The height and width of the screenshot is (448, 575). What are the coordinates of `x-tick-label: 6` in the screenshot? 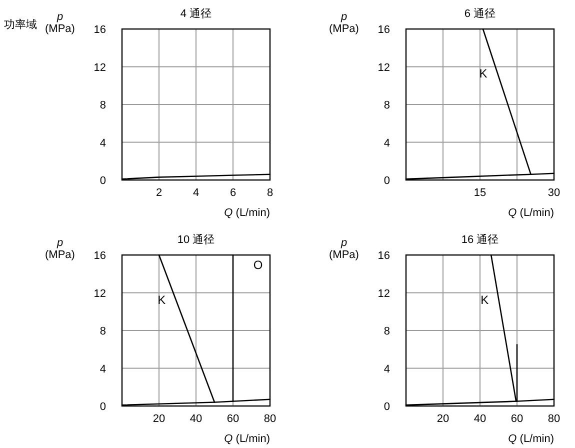 It's located at (233, 193).